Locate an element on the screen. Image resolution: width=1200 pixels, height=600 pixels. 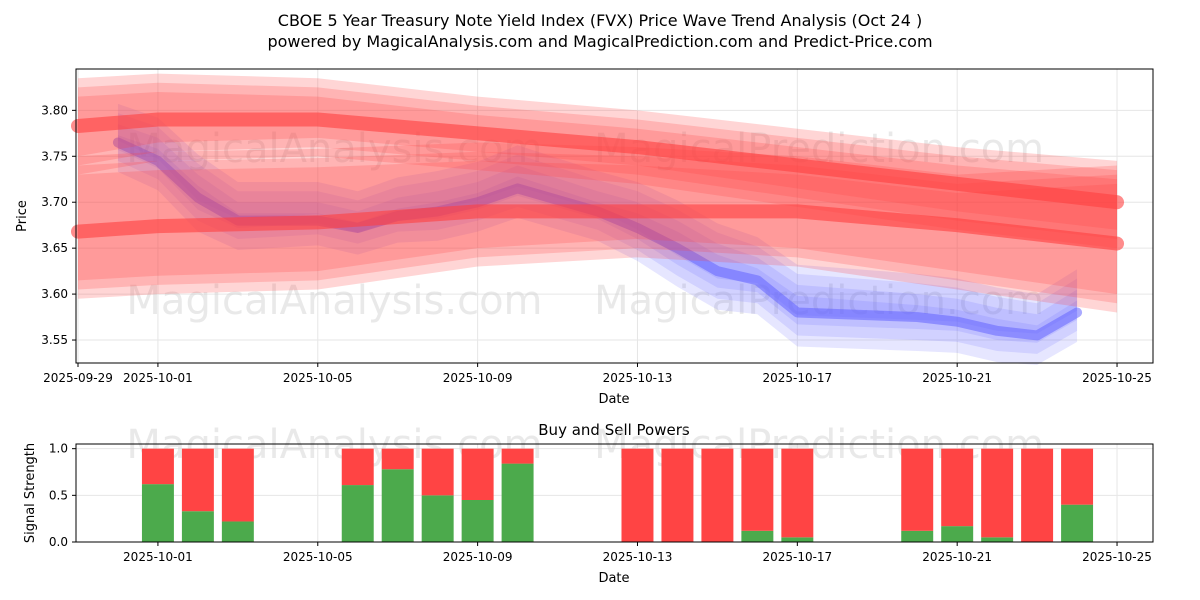
bottom-x-axis-label: Date is located at coordinates (613, 578).